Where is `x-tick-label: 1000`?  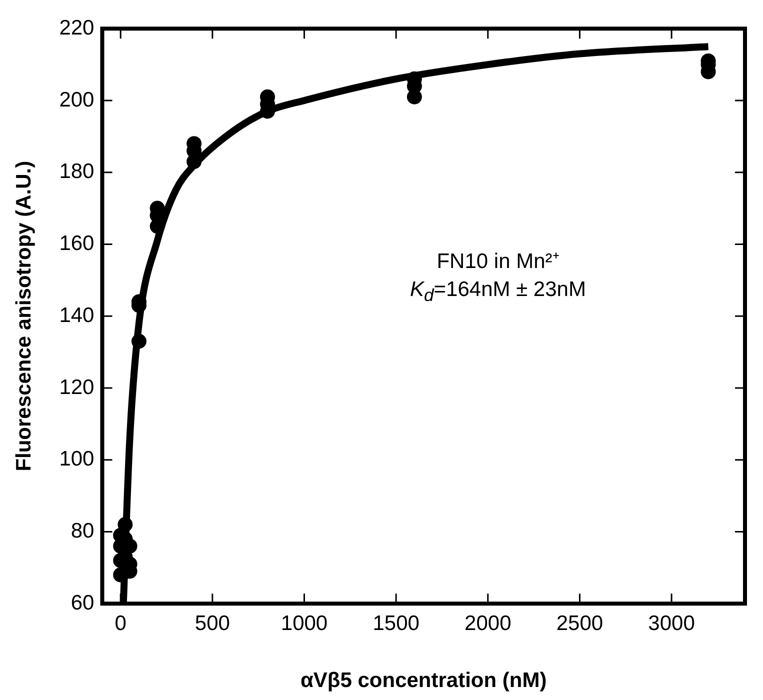 x-tick-label: 1000 is located at coordinates (304, 623).